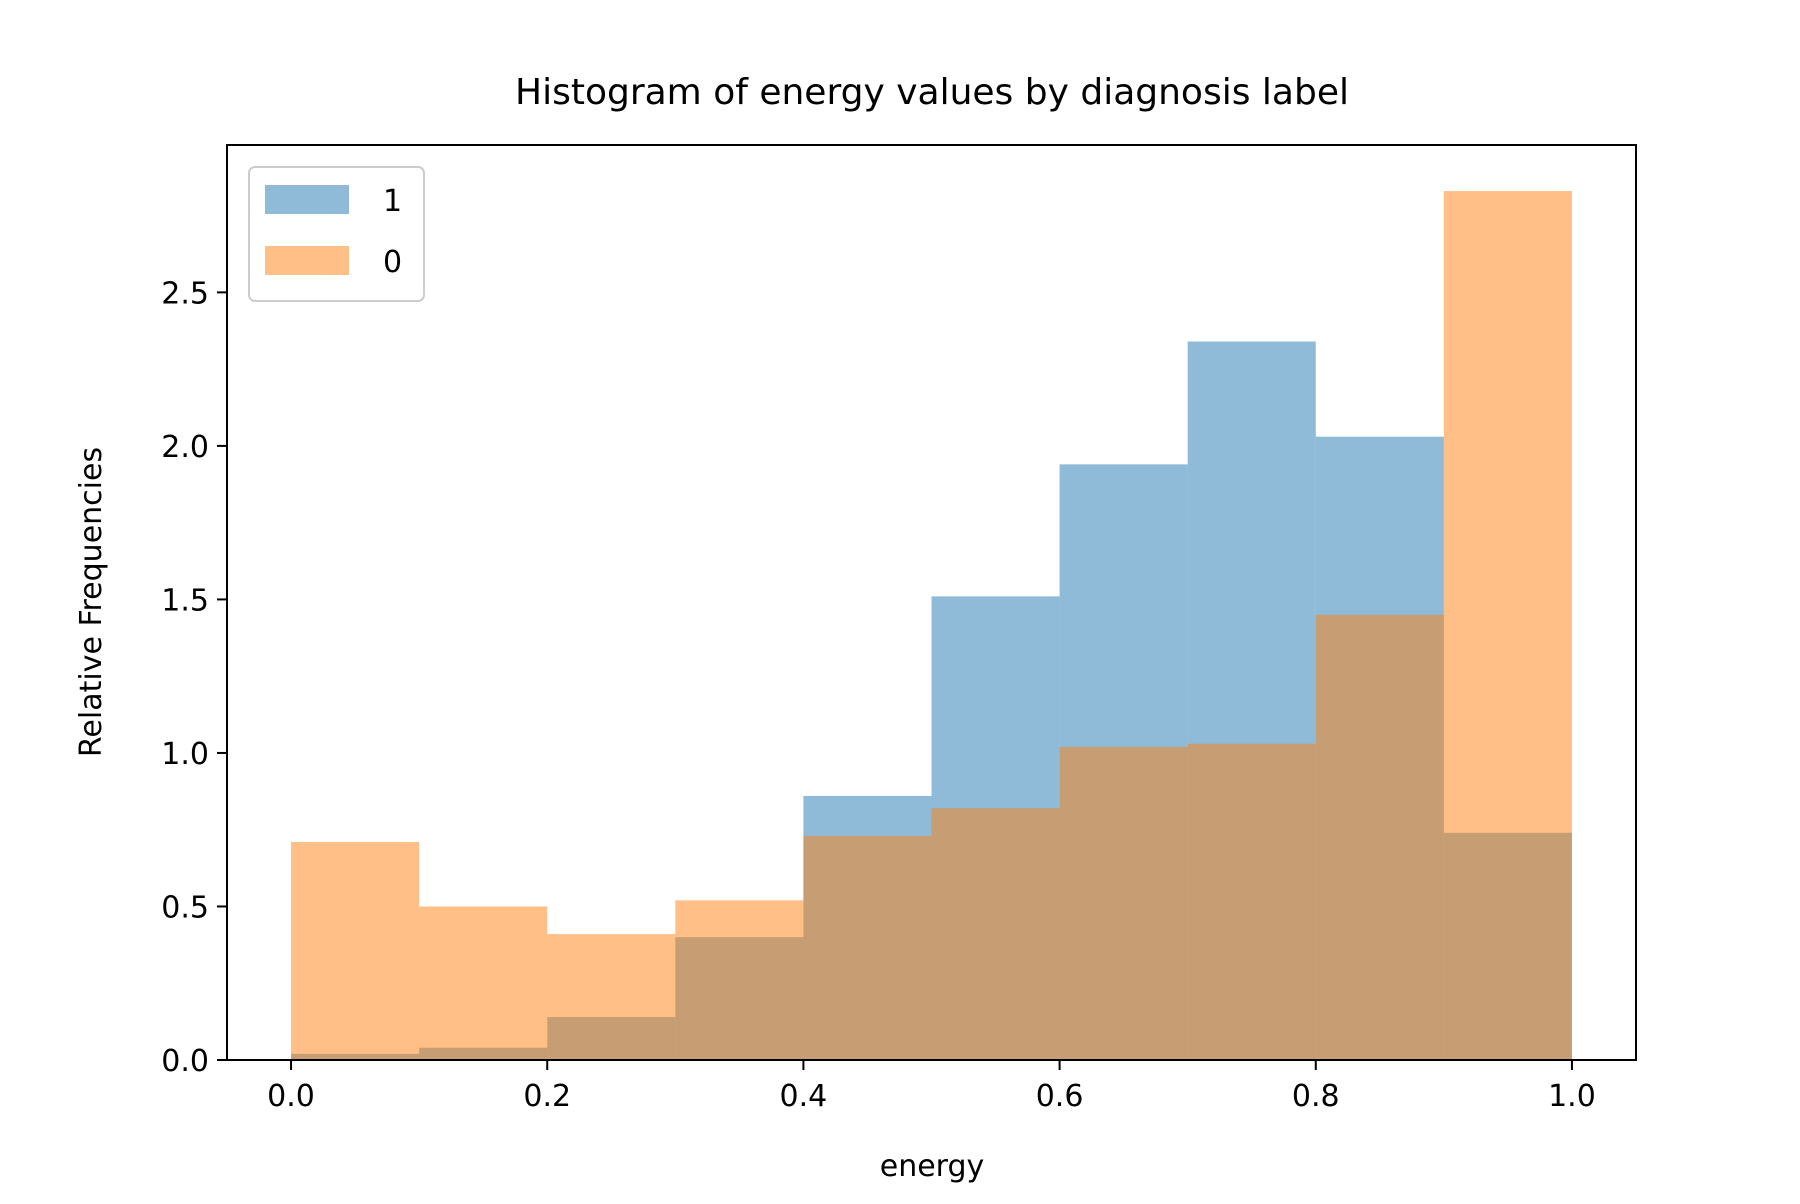  What do you see at coordinates (1572, 1096) in the screenshot?
I see `x-tick-label: 1.0` at bounding box center [1572, 1096].